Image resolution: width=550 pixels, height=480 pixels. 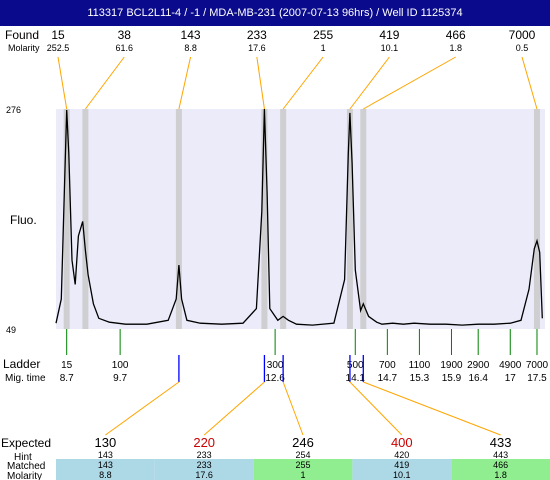 I want to click on molarity-label: Molarity, so click(x=24, y=48).